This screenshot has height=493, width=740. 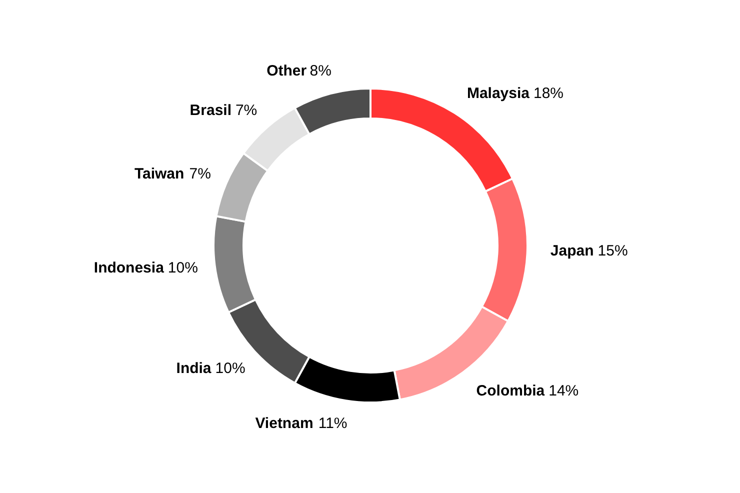 I want to click on slice-label: Colombia, so click(x=511, y=391).